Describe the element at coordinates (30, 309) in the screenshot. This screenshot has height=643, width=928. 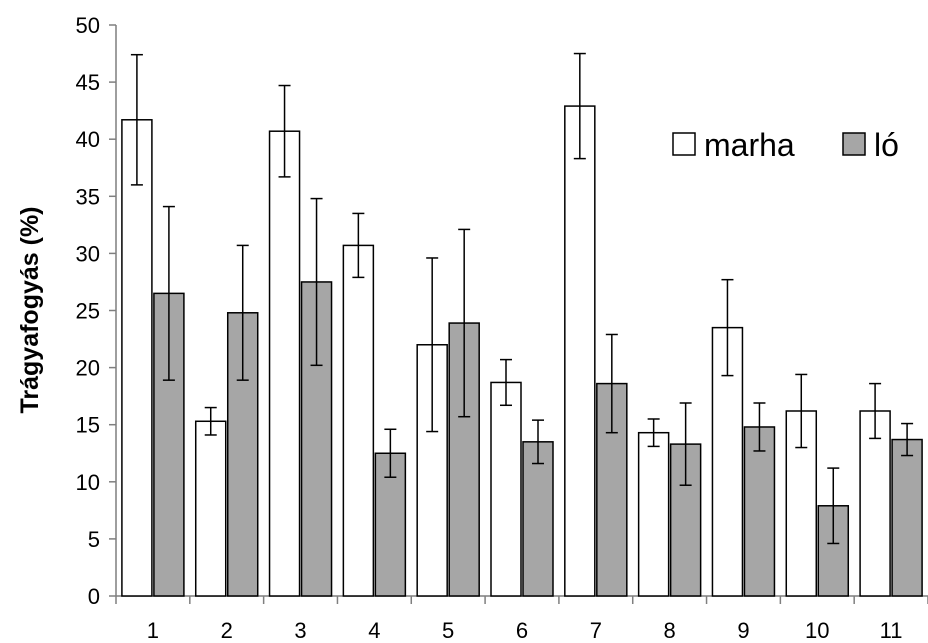
I see `y-axis-label: Trágyafogyás (%)` at that location.